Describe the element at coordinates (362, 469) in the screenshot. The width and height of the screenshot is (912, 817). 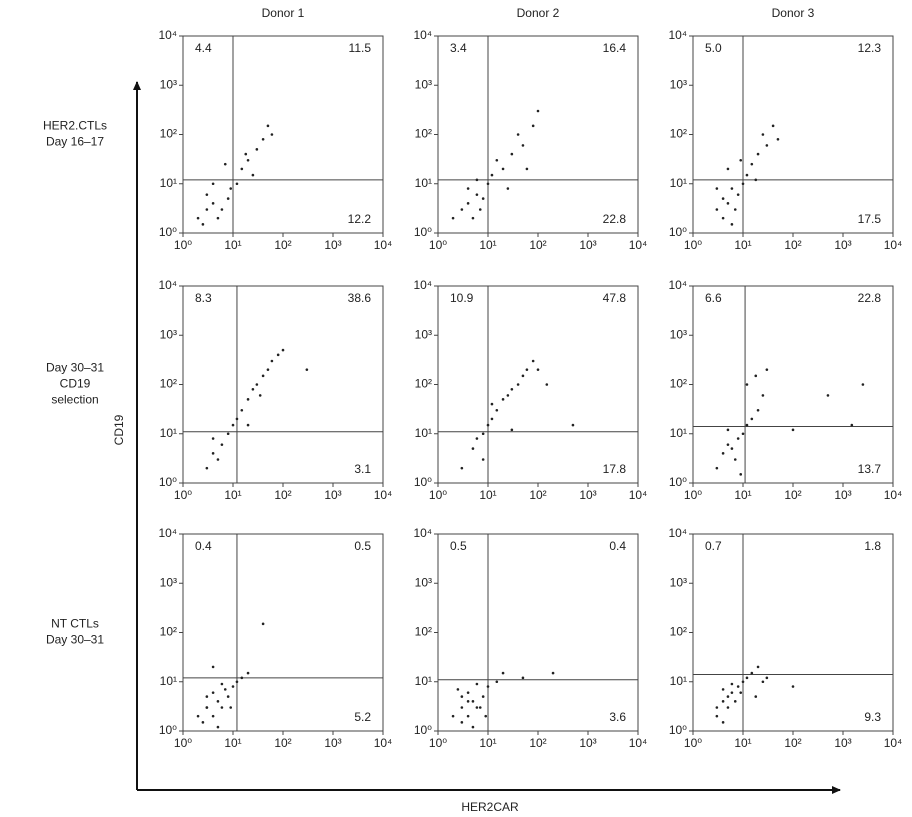
I see `quadrant-percent: 3.1` at that location.